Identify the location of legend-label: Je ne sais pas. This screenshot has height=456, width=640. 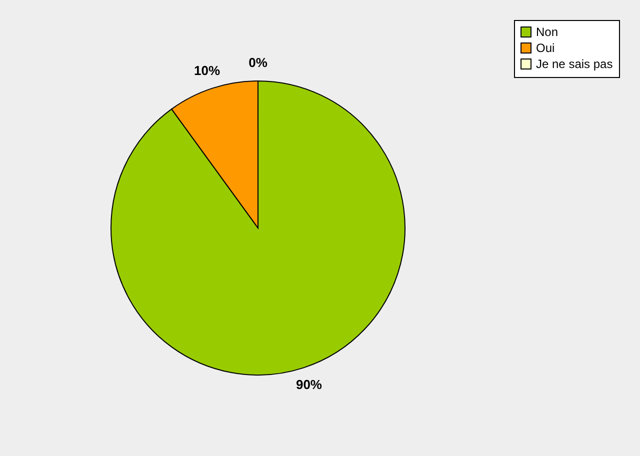
(574, 64).